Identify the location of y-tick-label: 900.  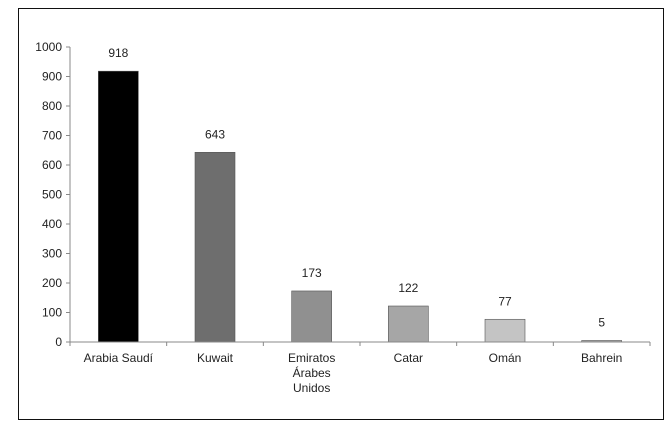
(52, 77).